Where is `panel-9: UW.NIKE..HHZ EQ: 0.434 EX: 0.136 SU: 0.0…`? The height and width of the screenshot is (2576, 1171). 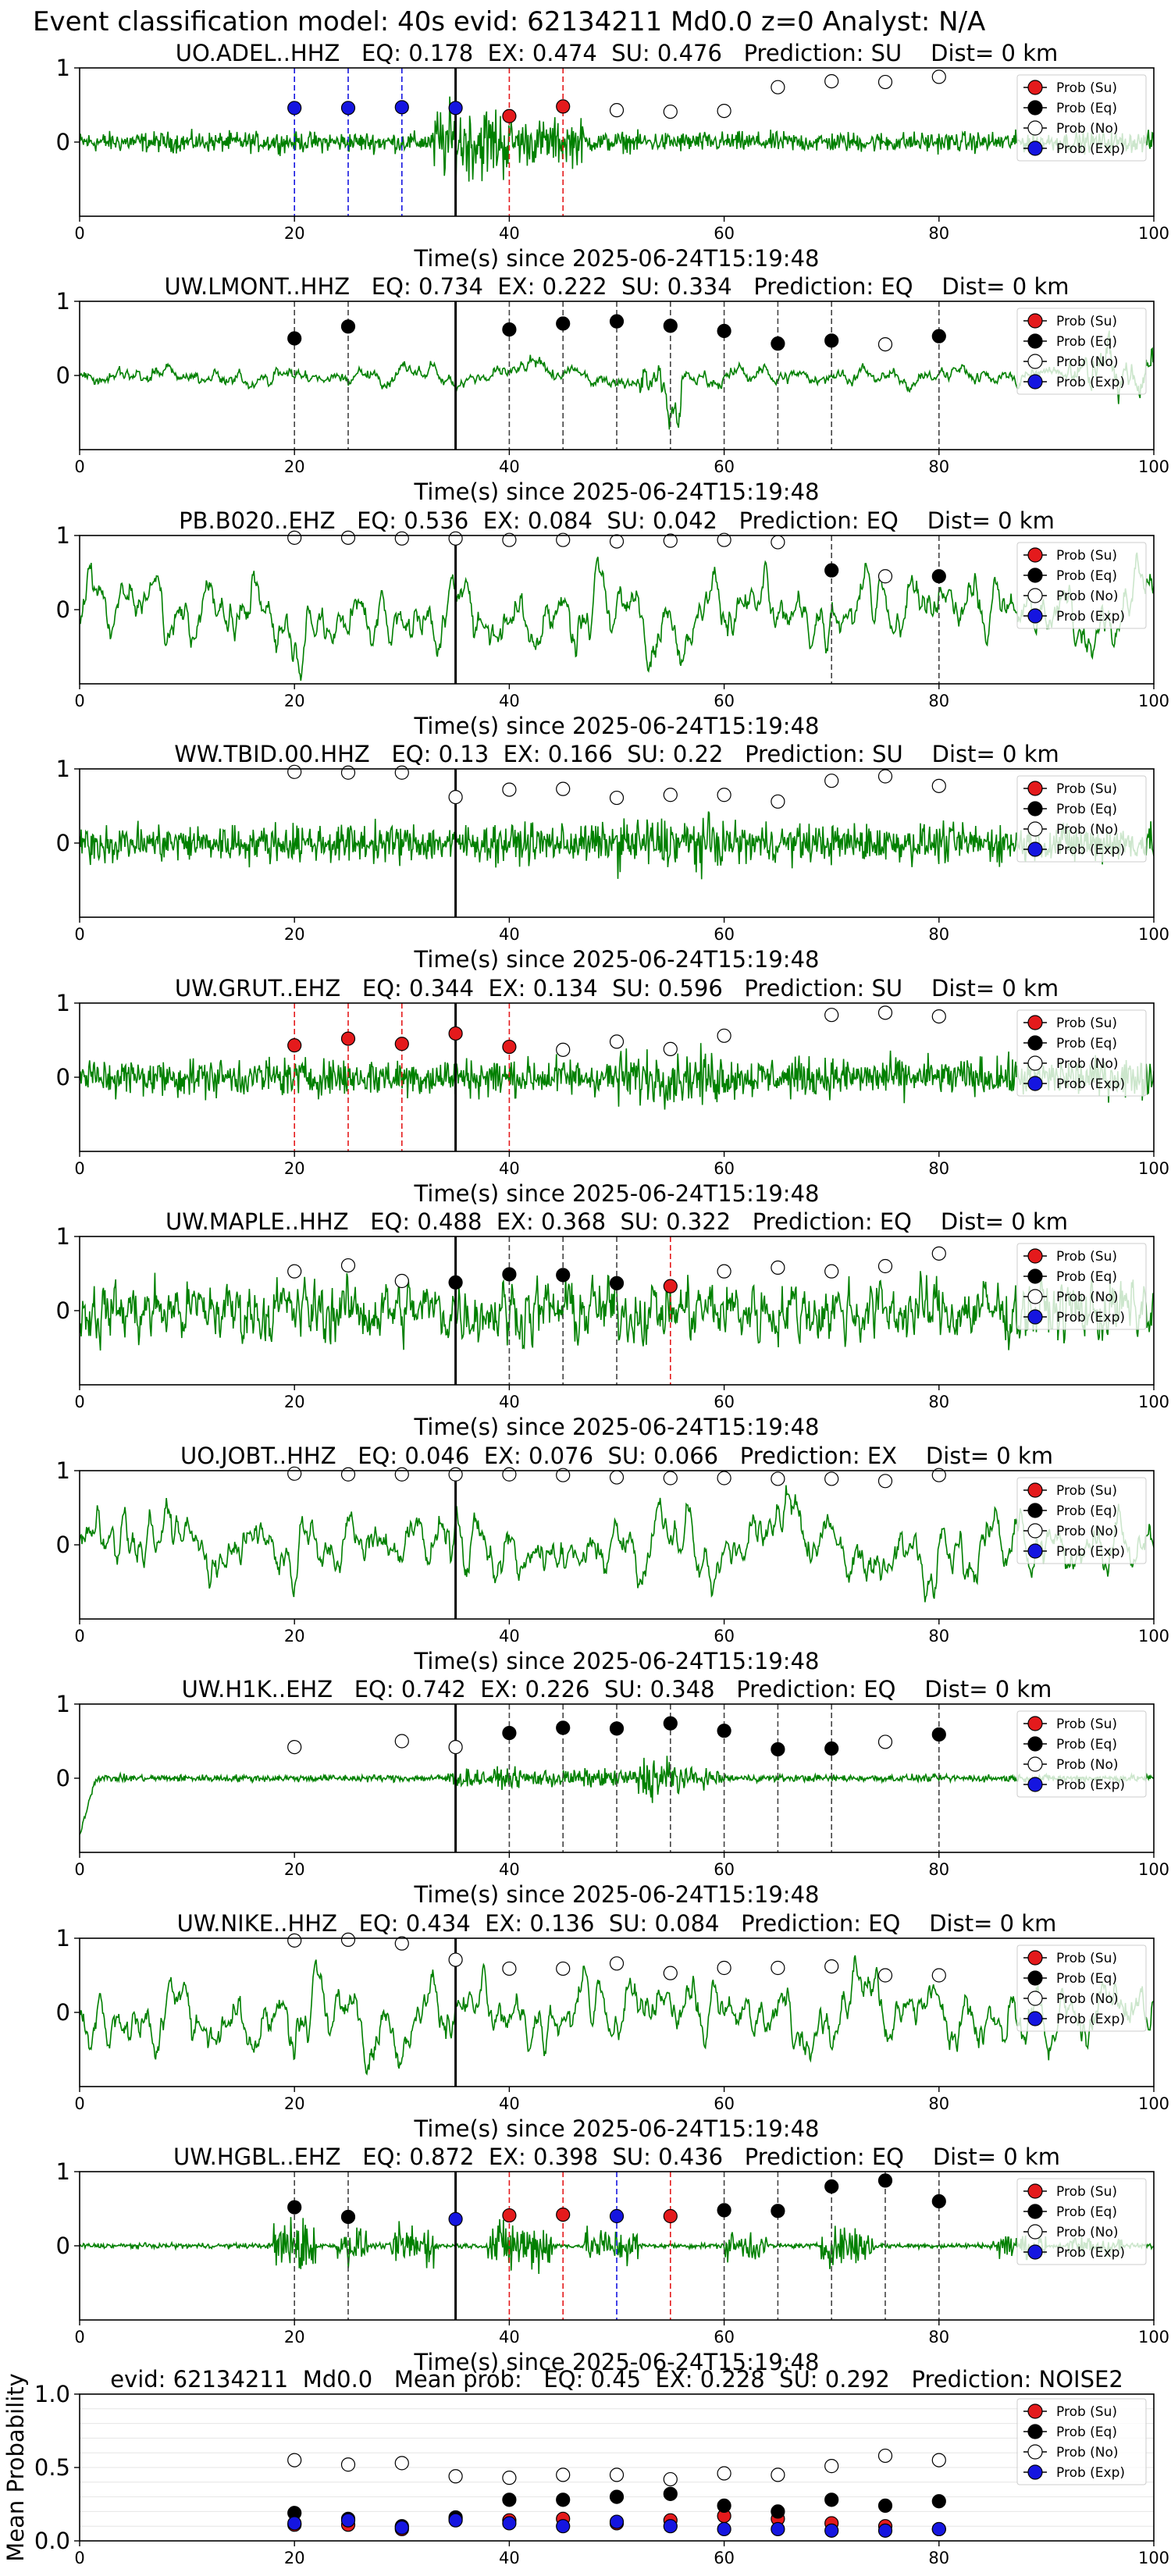 panel-9: UW.NIKE..HHZ EQ: 0.434 EX: 0.136 SU: 0.0… is located at coordinates (613, 2026).